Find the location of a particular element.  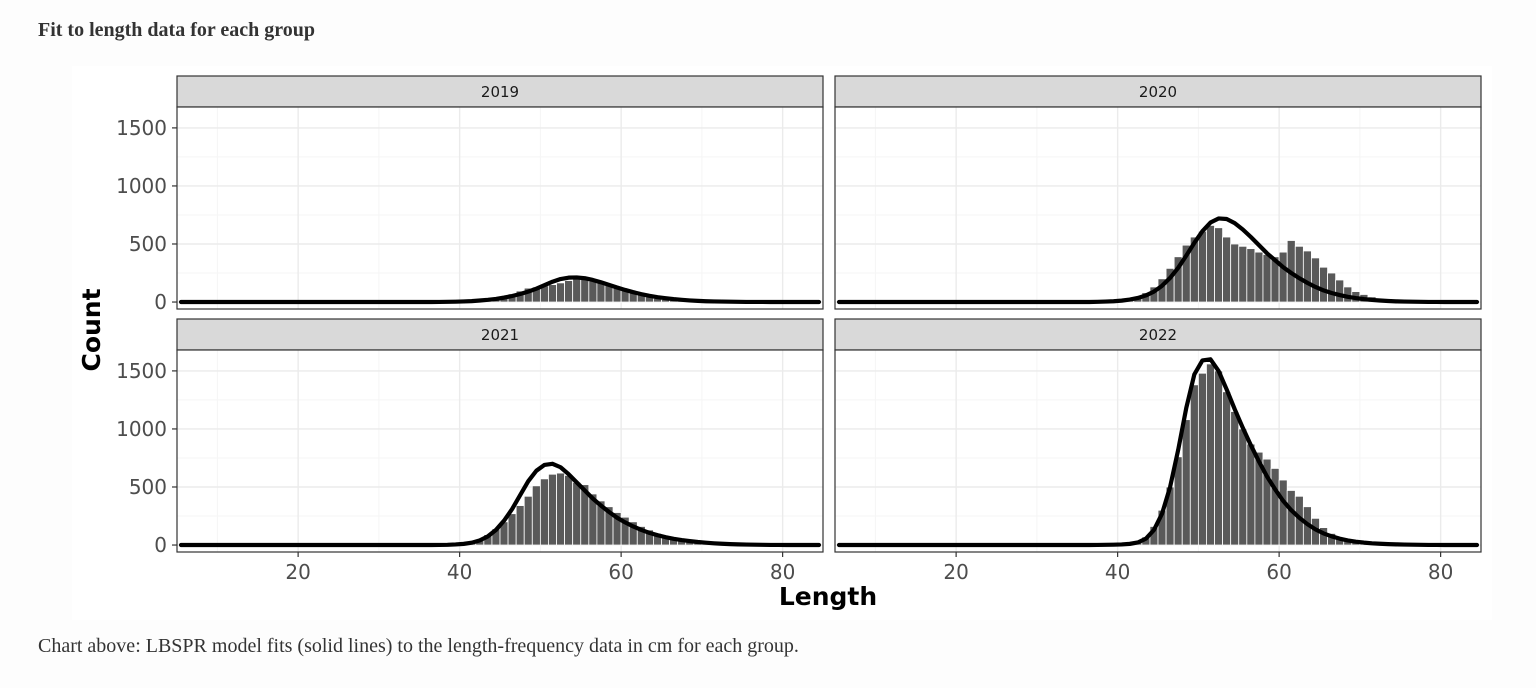

panel-2022-x-tick-label: 80 is located at coordinates (1440, 572).